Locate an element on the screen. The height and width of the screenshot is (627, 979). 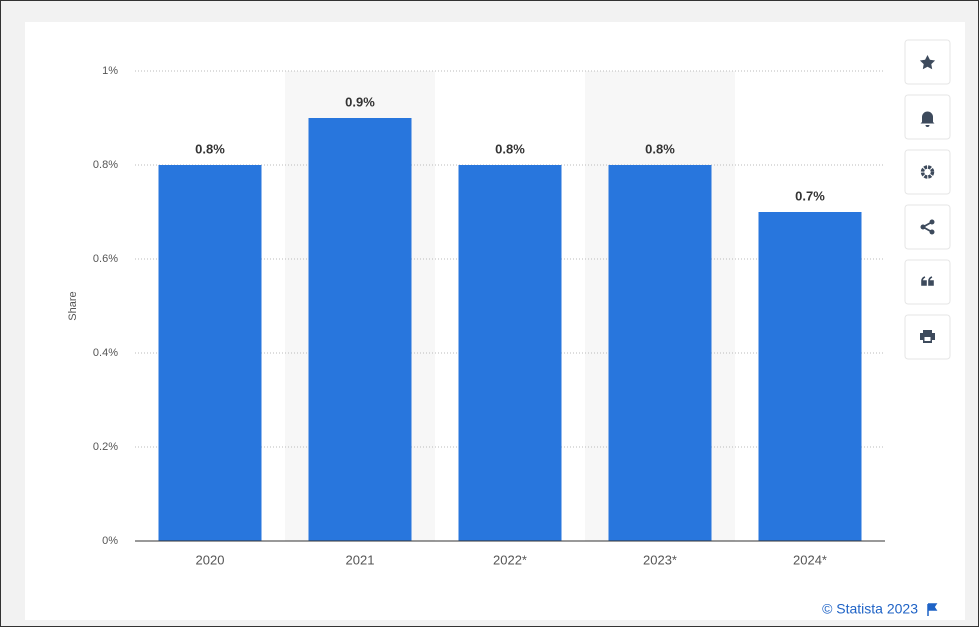
toolbar is located at coordinates (927, 199).